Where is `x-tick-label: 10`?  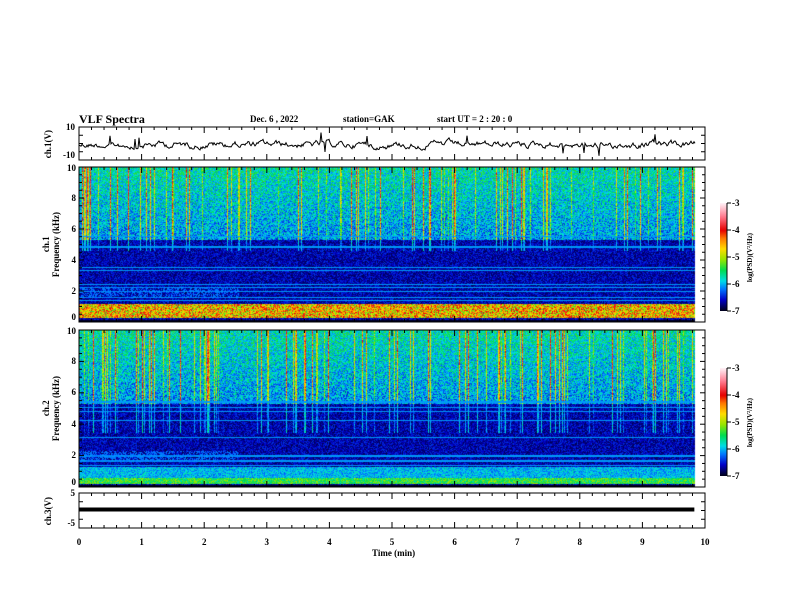
x-tick-label: 10 is located at coordinates (705, 542).